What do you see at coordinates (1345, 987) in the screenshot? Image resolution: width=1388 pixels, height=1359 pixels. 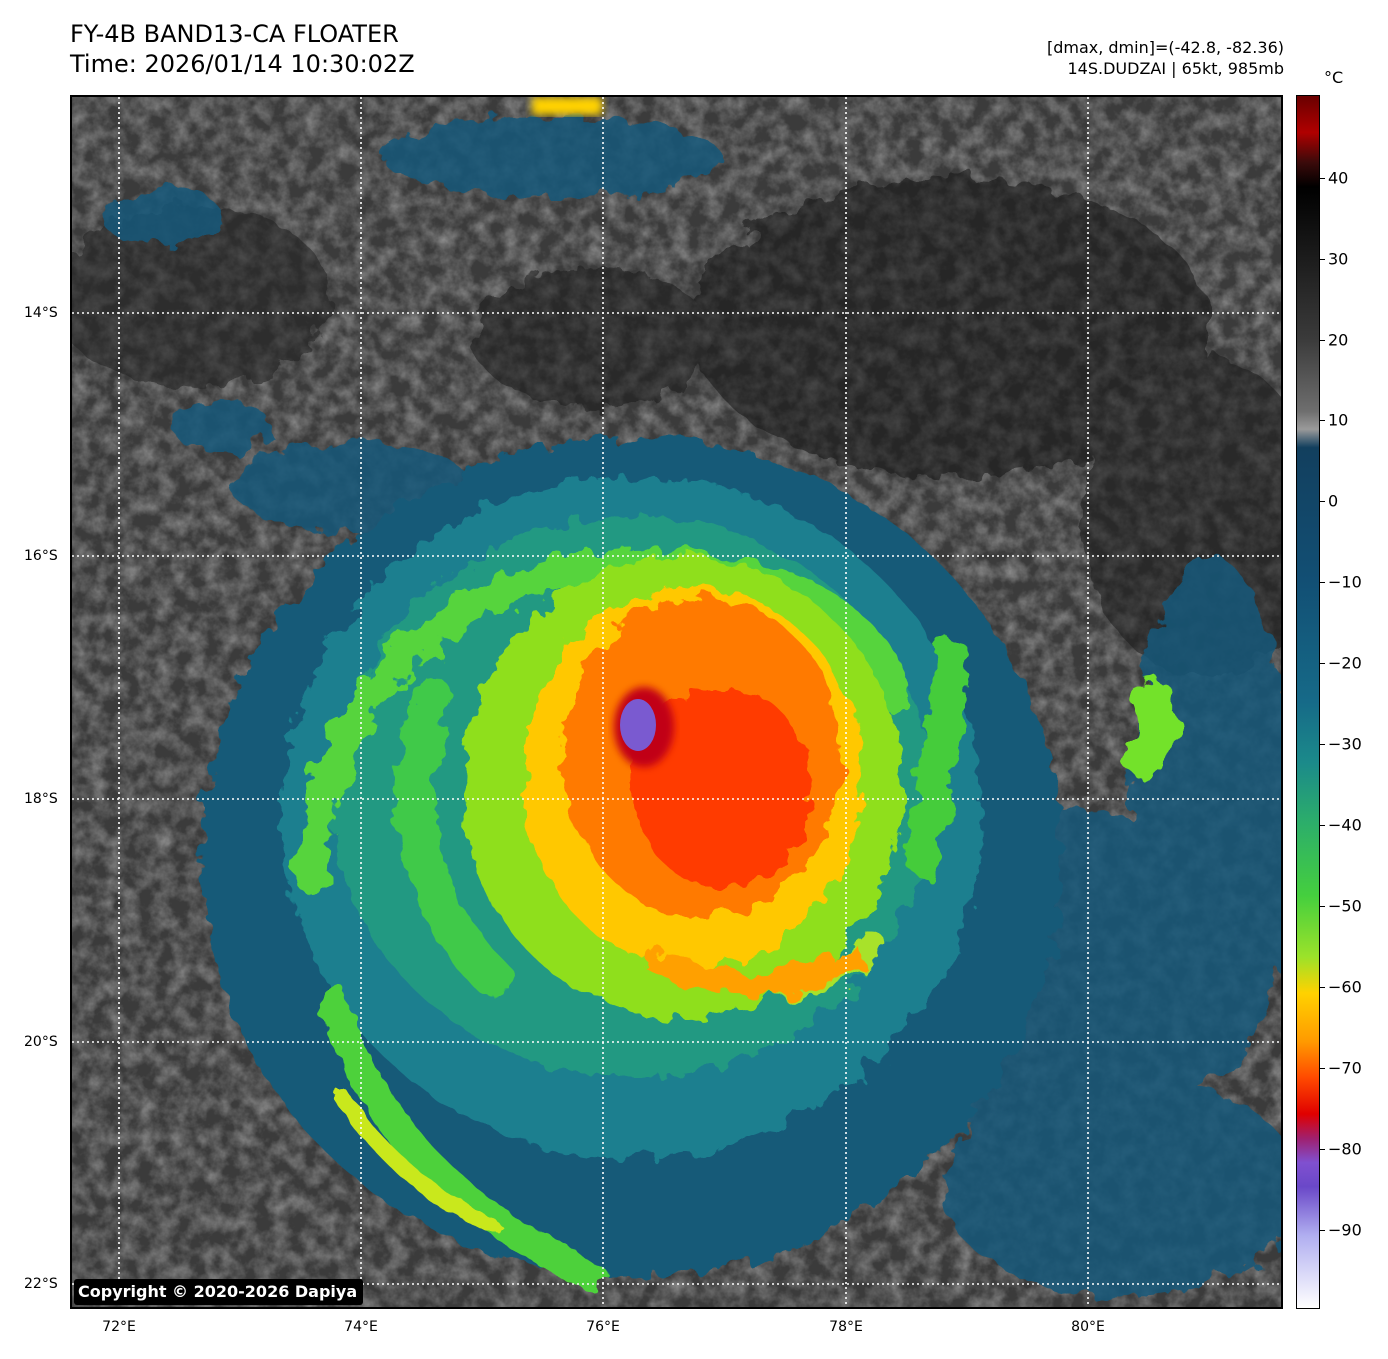 I see `colorbar-label-minus60: −60` at bounding box center [1345, 987].